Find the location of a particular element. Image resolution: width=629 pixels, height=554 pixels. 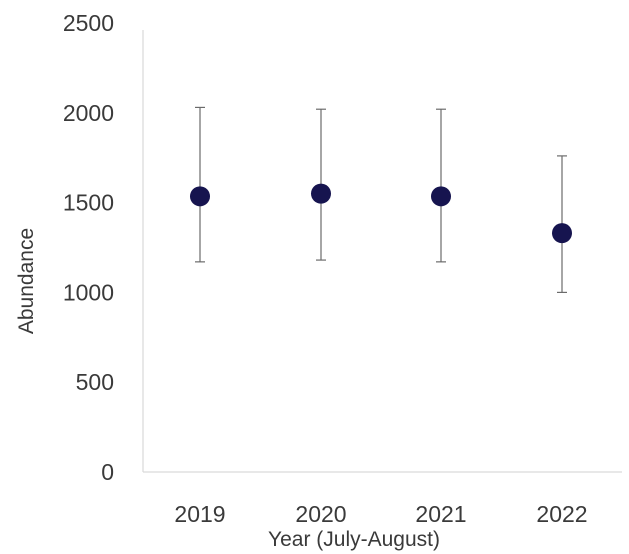

y-tick-label: 2500 is located at coordinates (88, 23).